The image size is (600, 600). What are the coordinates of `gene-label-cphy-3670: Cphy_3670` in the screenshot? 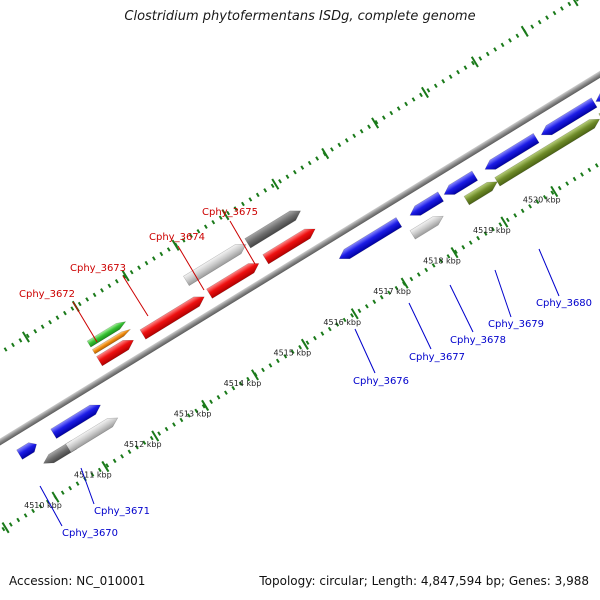 It's located at (90, 533).